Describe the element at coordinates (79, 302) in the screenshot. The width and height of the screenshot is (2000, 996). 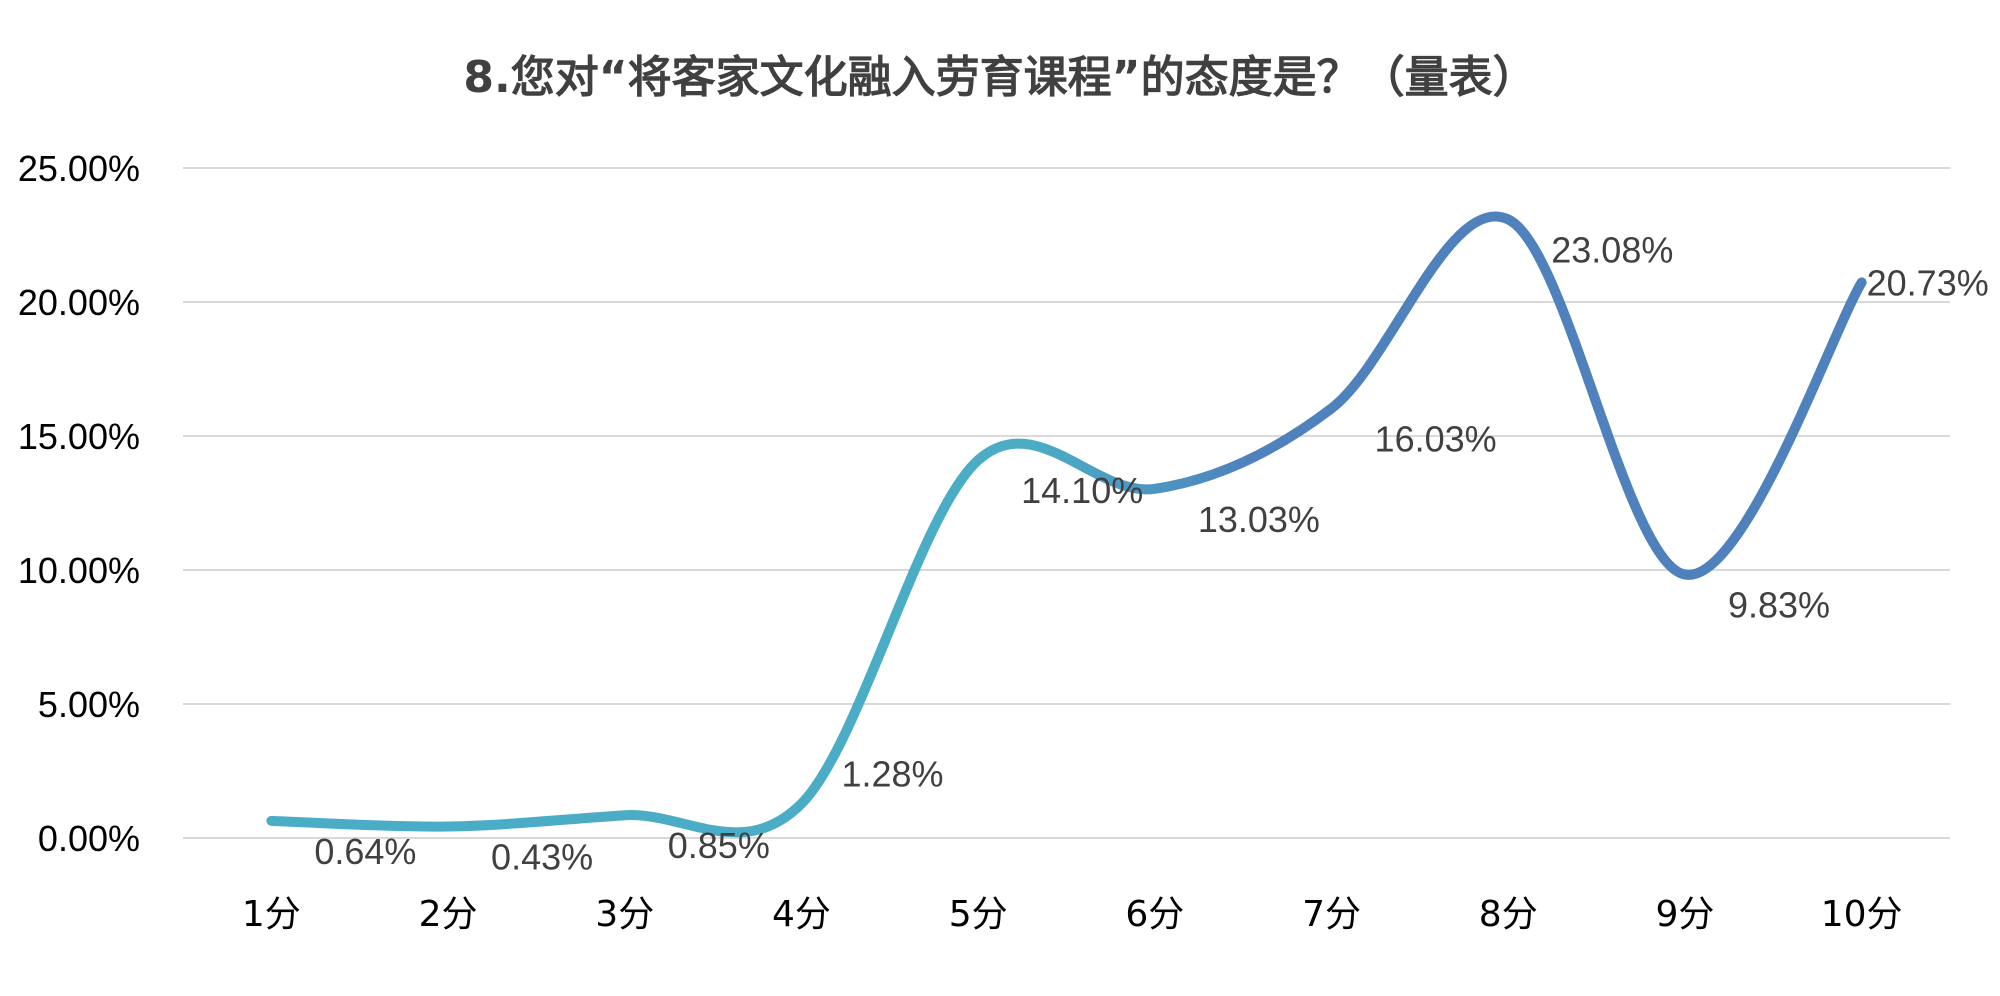
I see `y-tick-label: 20.00%` at that location.